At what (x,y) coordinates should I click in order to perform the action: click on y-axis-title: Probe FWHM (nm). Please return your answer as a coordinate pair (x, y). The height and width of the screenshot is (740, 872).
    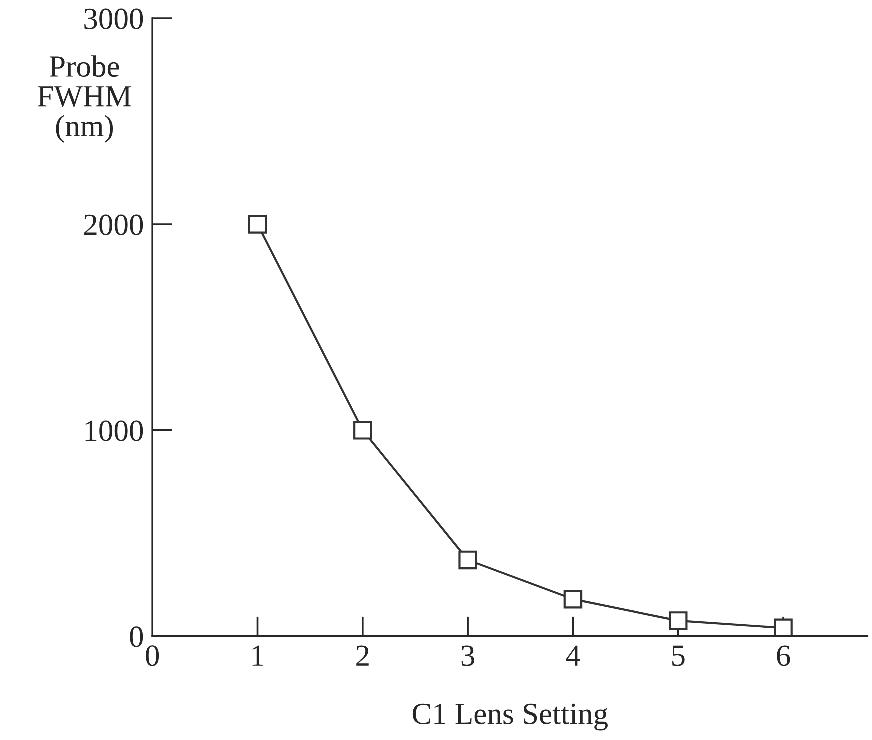
    Looking at the image, I should click on (85, 99).